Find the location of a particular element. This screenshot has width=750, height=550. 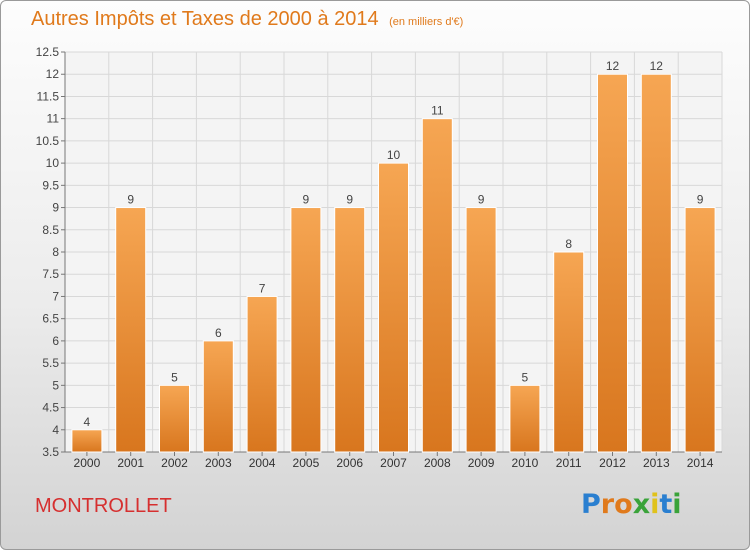

data-label: 11 is located at coordinates (437, 111).